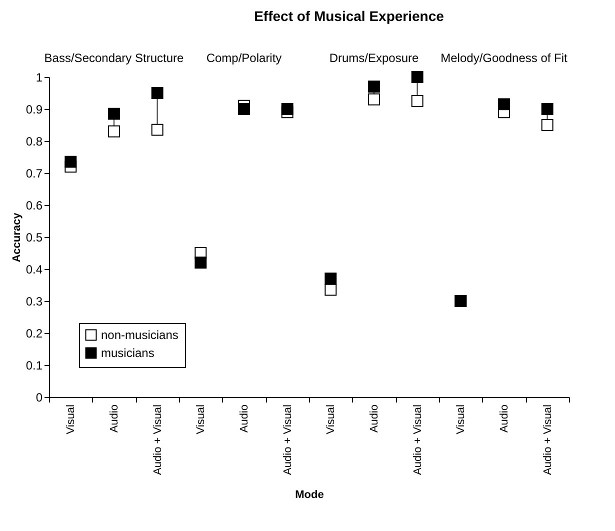  What do you see at coordinates (34, 173) in the screenshot?
I see `y-tick-label: 0.7` at bounding box center [34, 173].